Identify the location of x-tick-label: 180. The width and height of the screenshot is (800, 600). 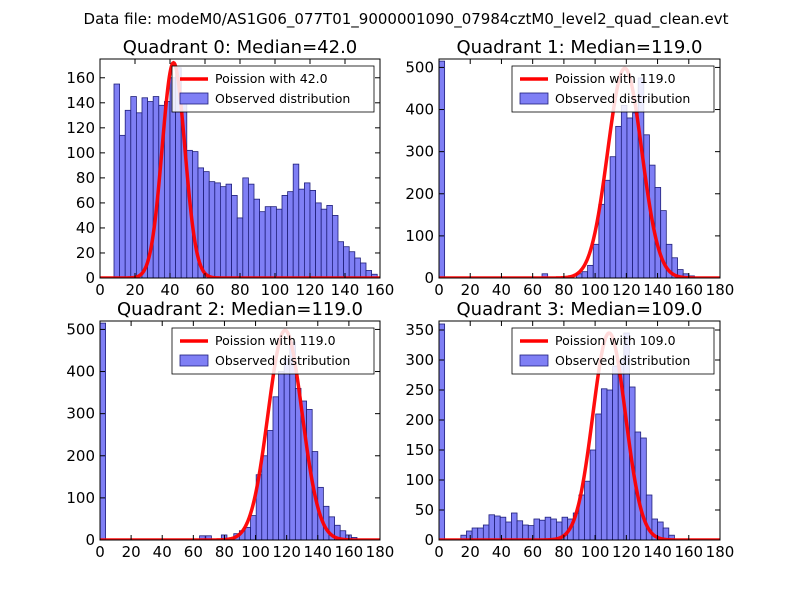
(720, 552).